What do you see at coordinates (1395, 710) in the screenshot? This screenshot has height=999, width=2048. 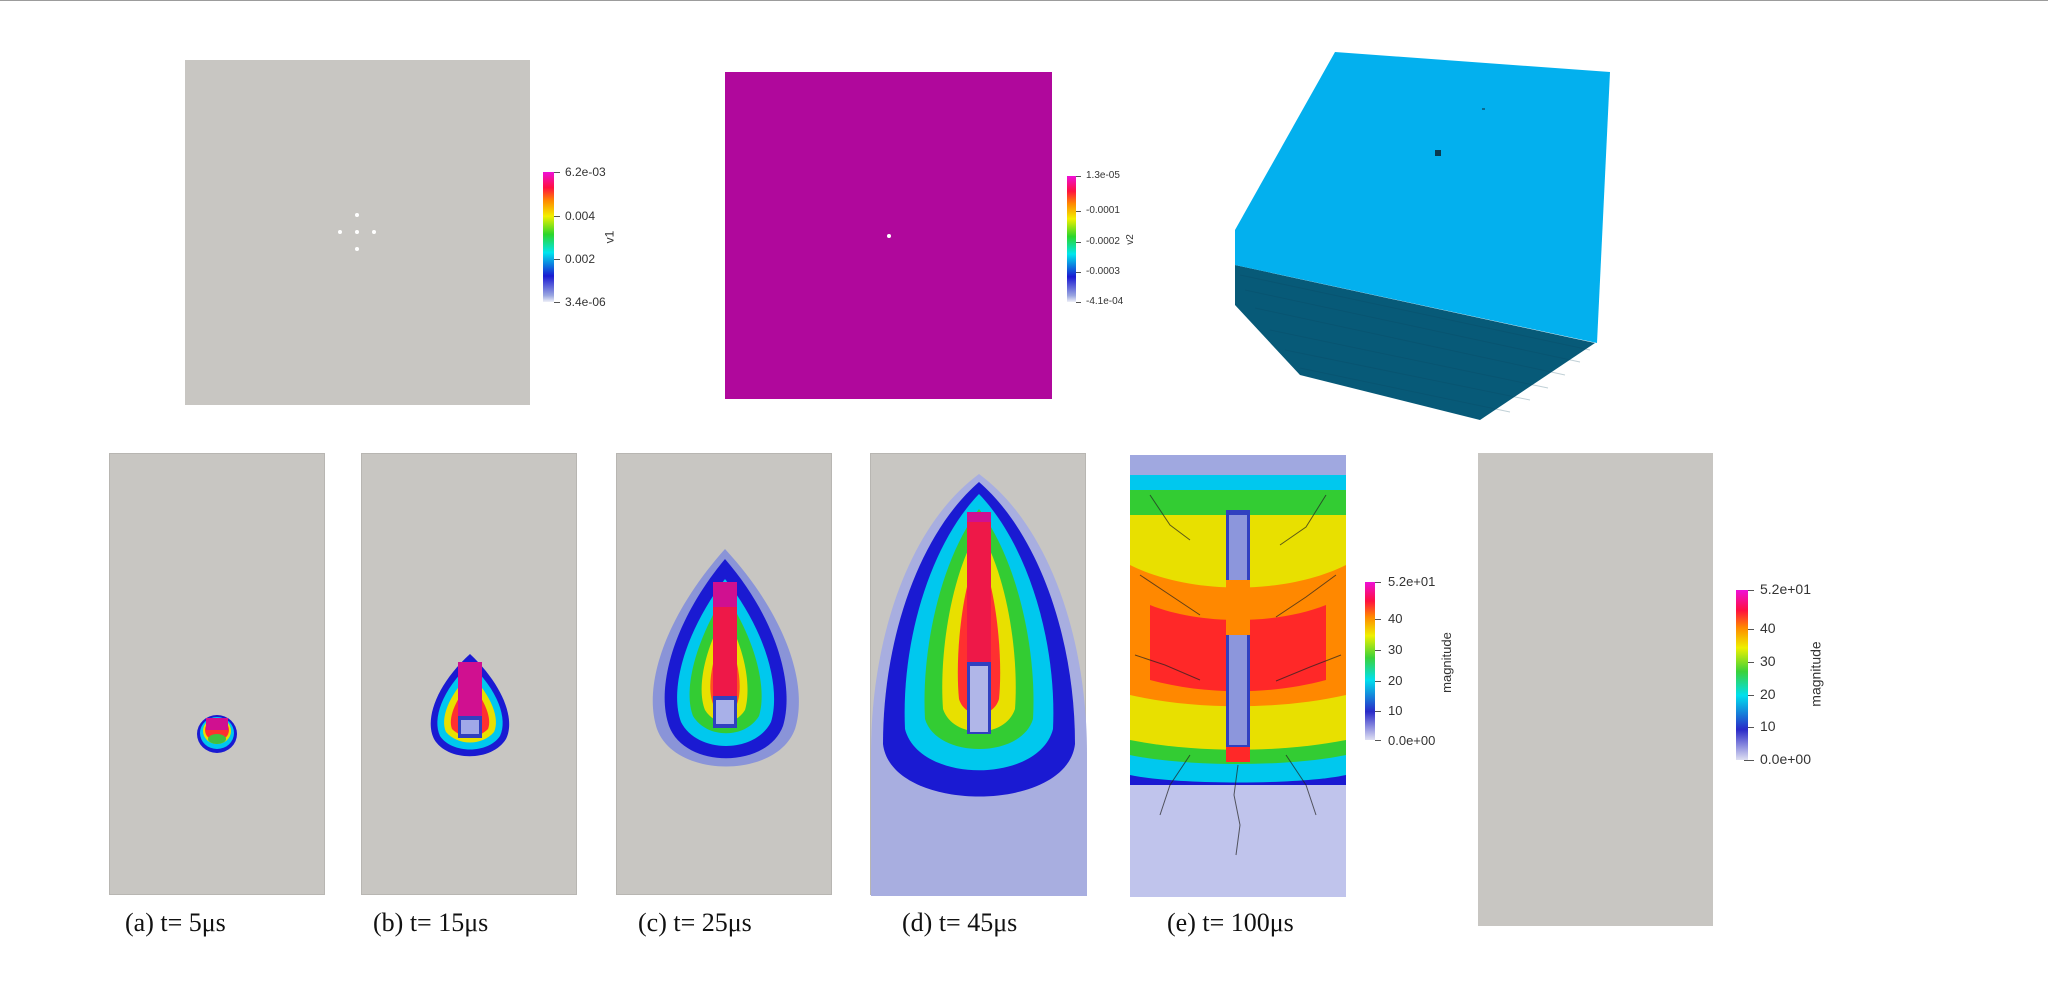 I see `magnitude-colorbar-tick-label: 10` at bounding box center [1395, 710].